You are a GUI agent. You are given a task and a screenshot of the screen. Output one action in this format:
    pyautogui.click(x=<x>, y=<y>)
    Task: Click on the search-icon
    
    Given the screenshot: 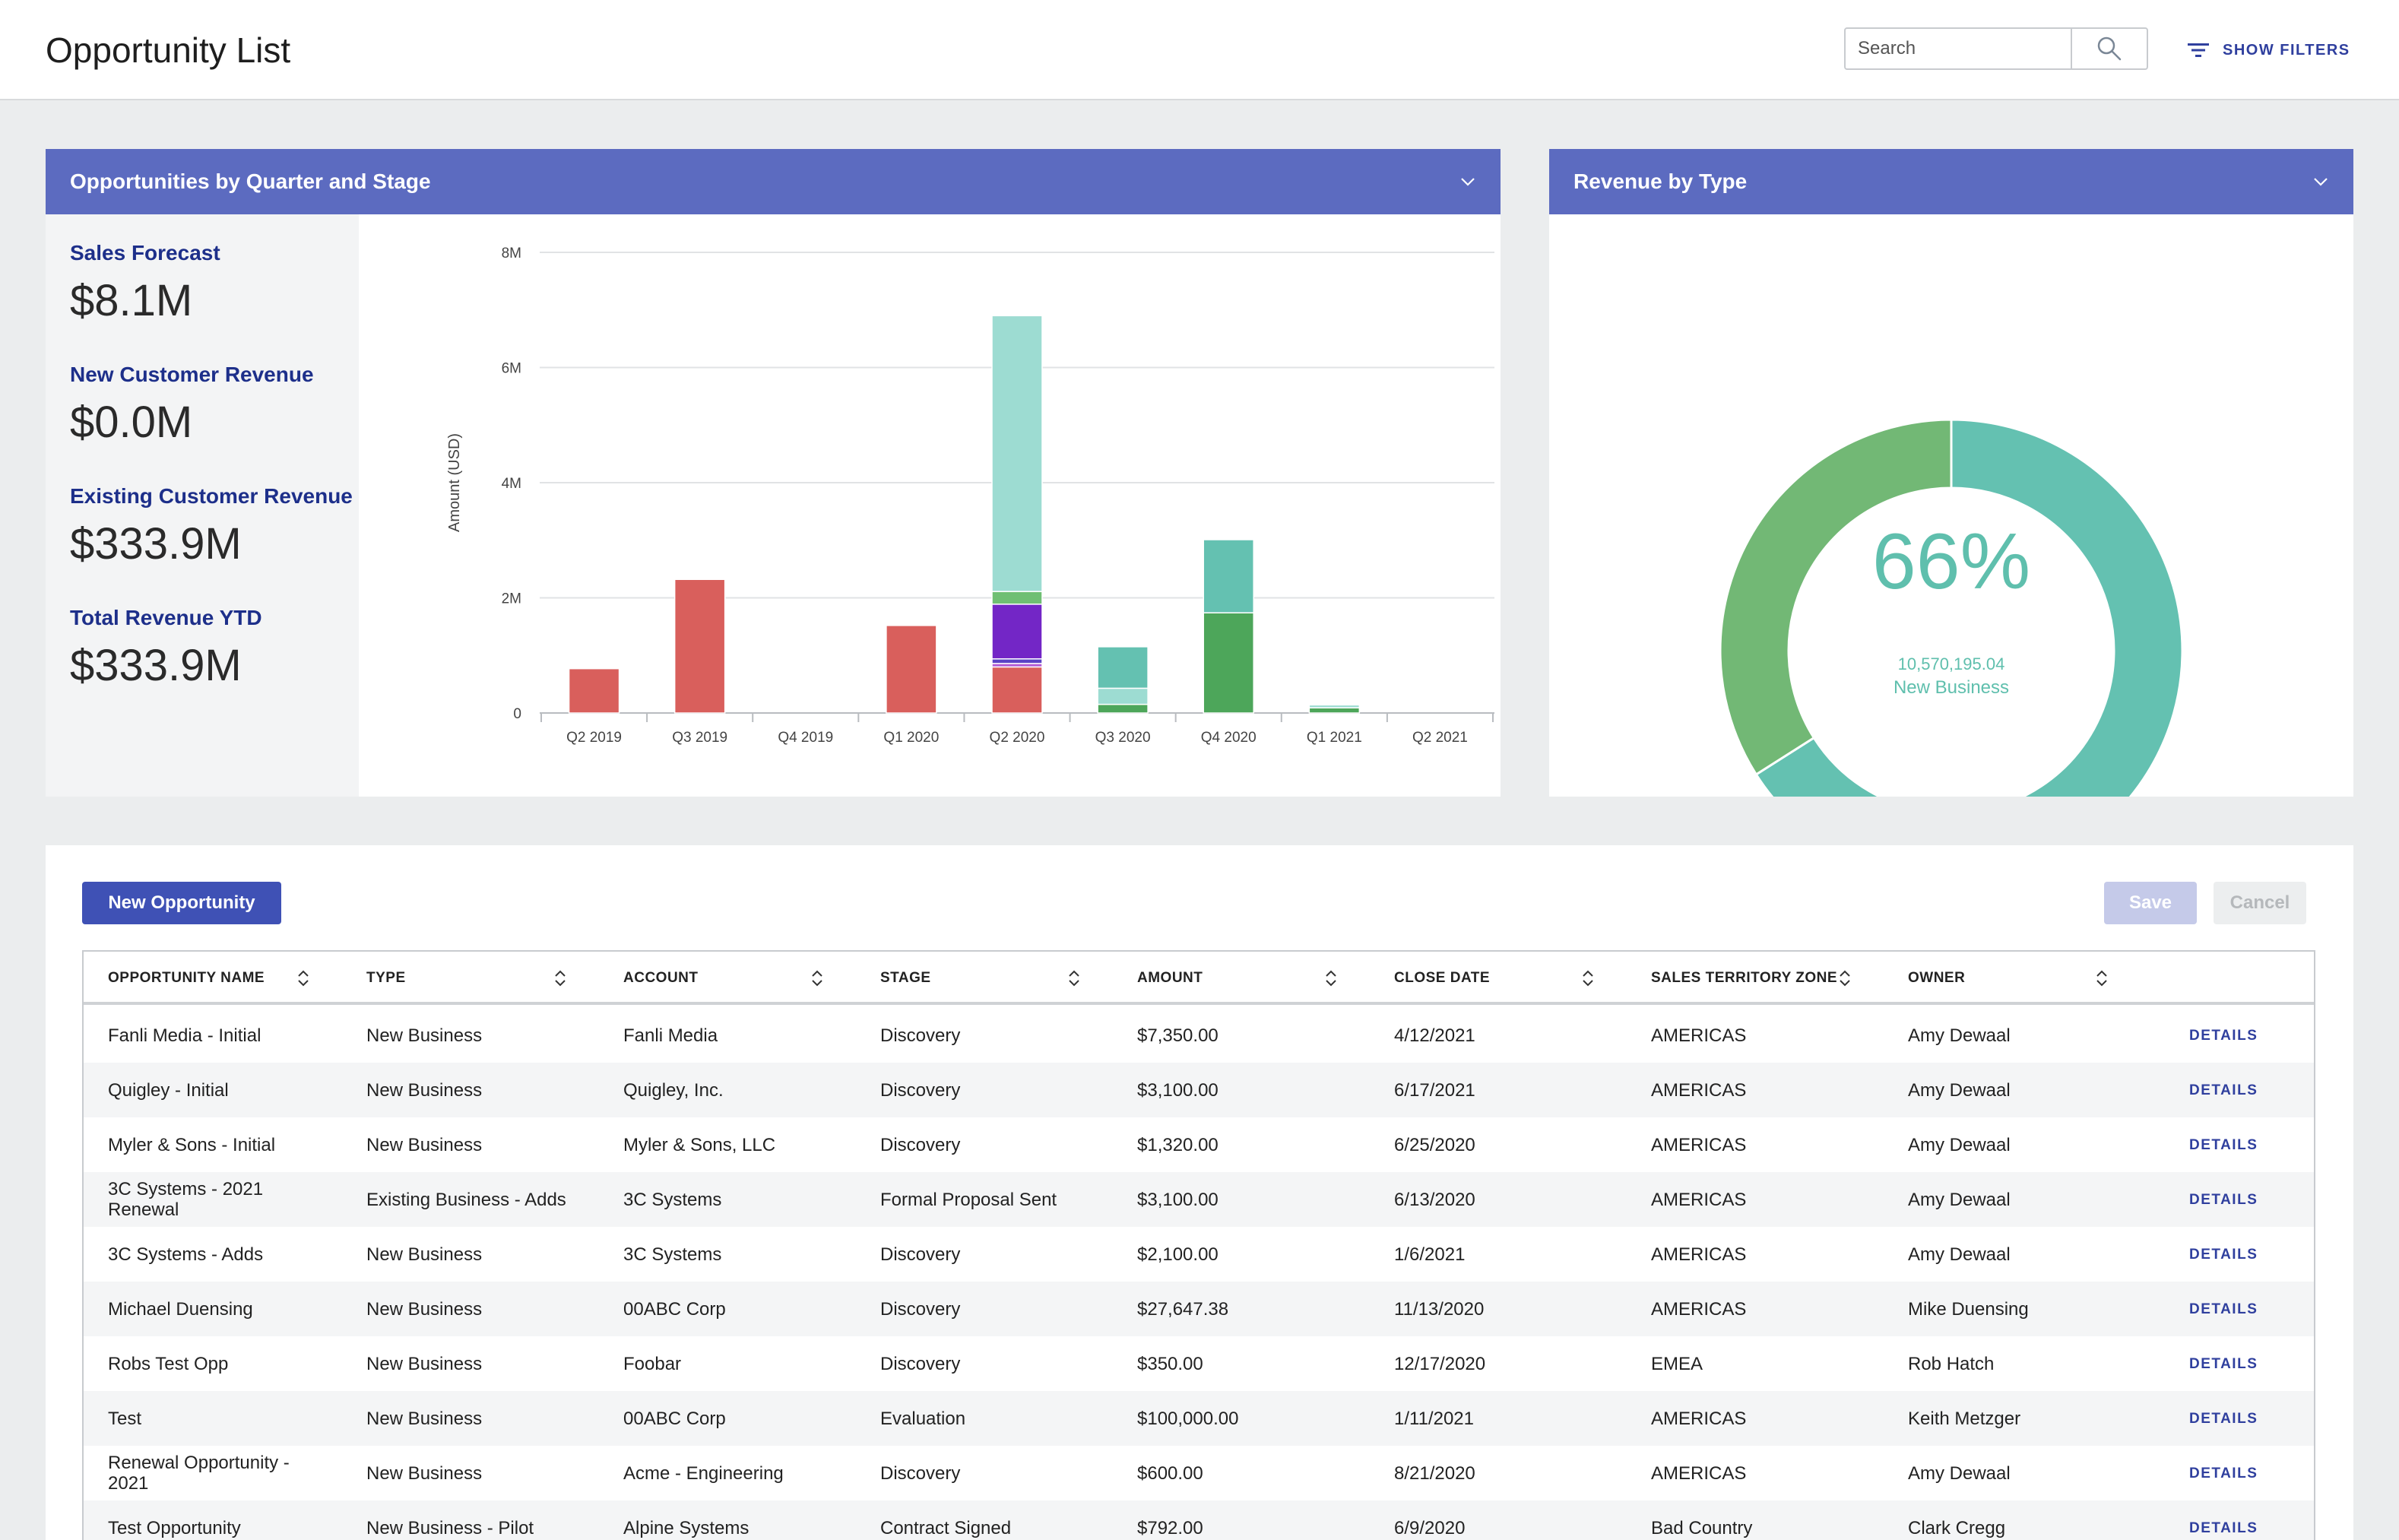 What is the action you would take?
    pyautogui.click(x=2109, y=48)
    